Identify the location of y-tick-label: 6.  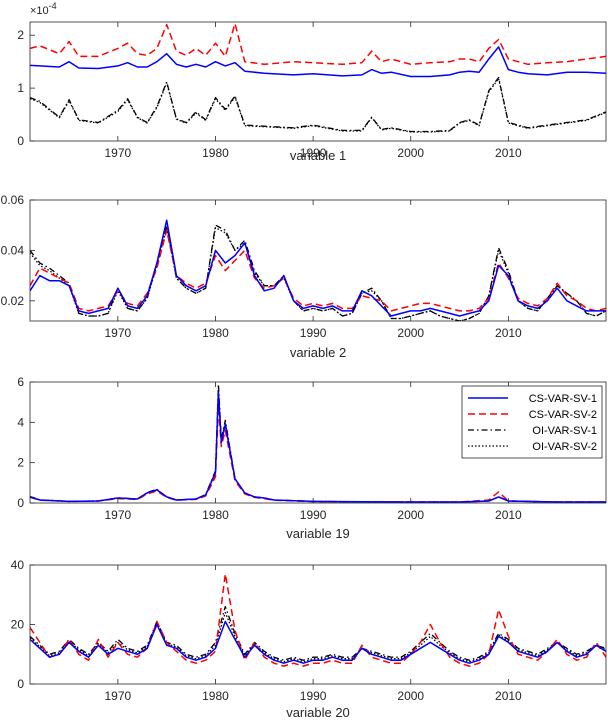
(20, 382).